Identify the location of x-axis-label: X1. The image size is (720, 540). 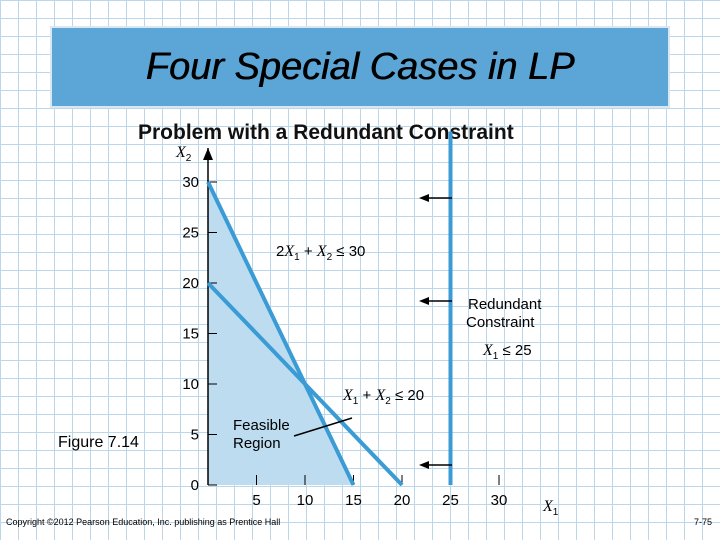
(550, 508).